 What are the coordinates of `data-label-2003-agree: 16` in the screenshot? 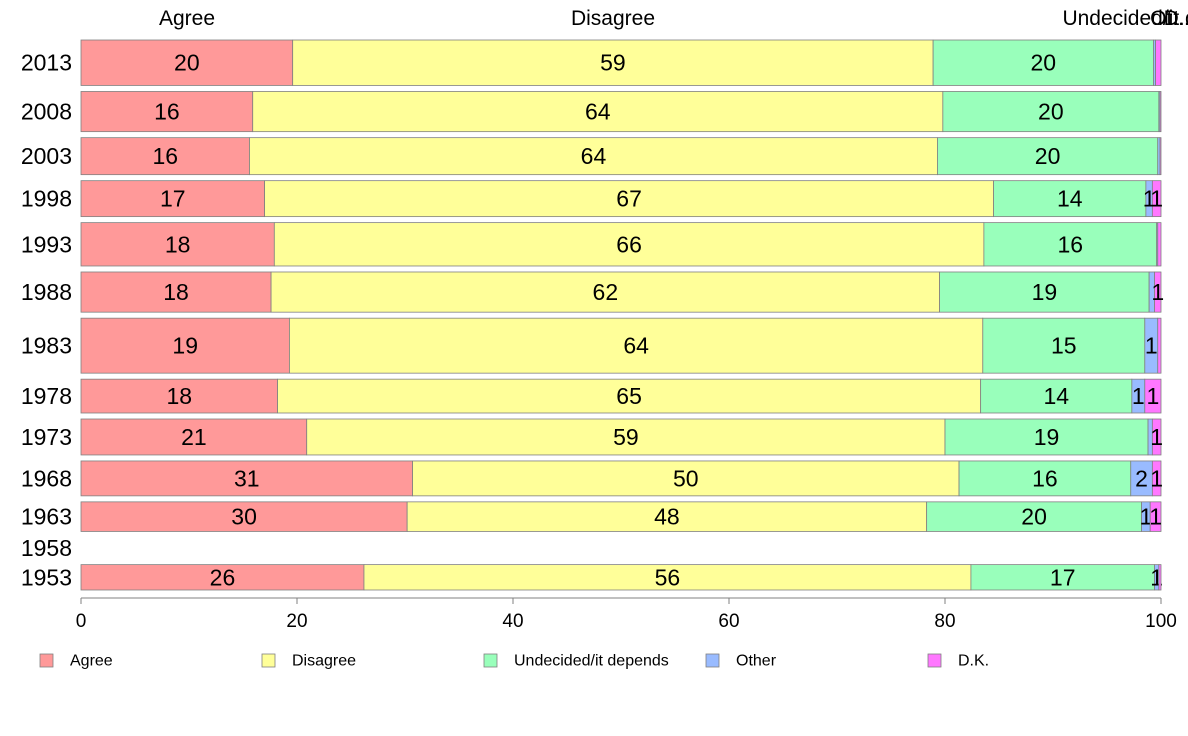 It's located at (165, 156).